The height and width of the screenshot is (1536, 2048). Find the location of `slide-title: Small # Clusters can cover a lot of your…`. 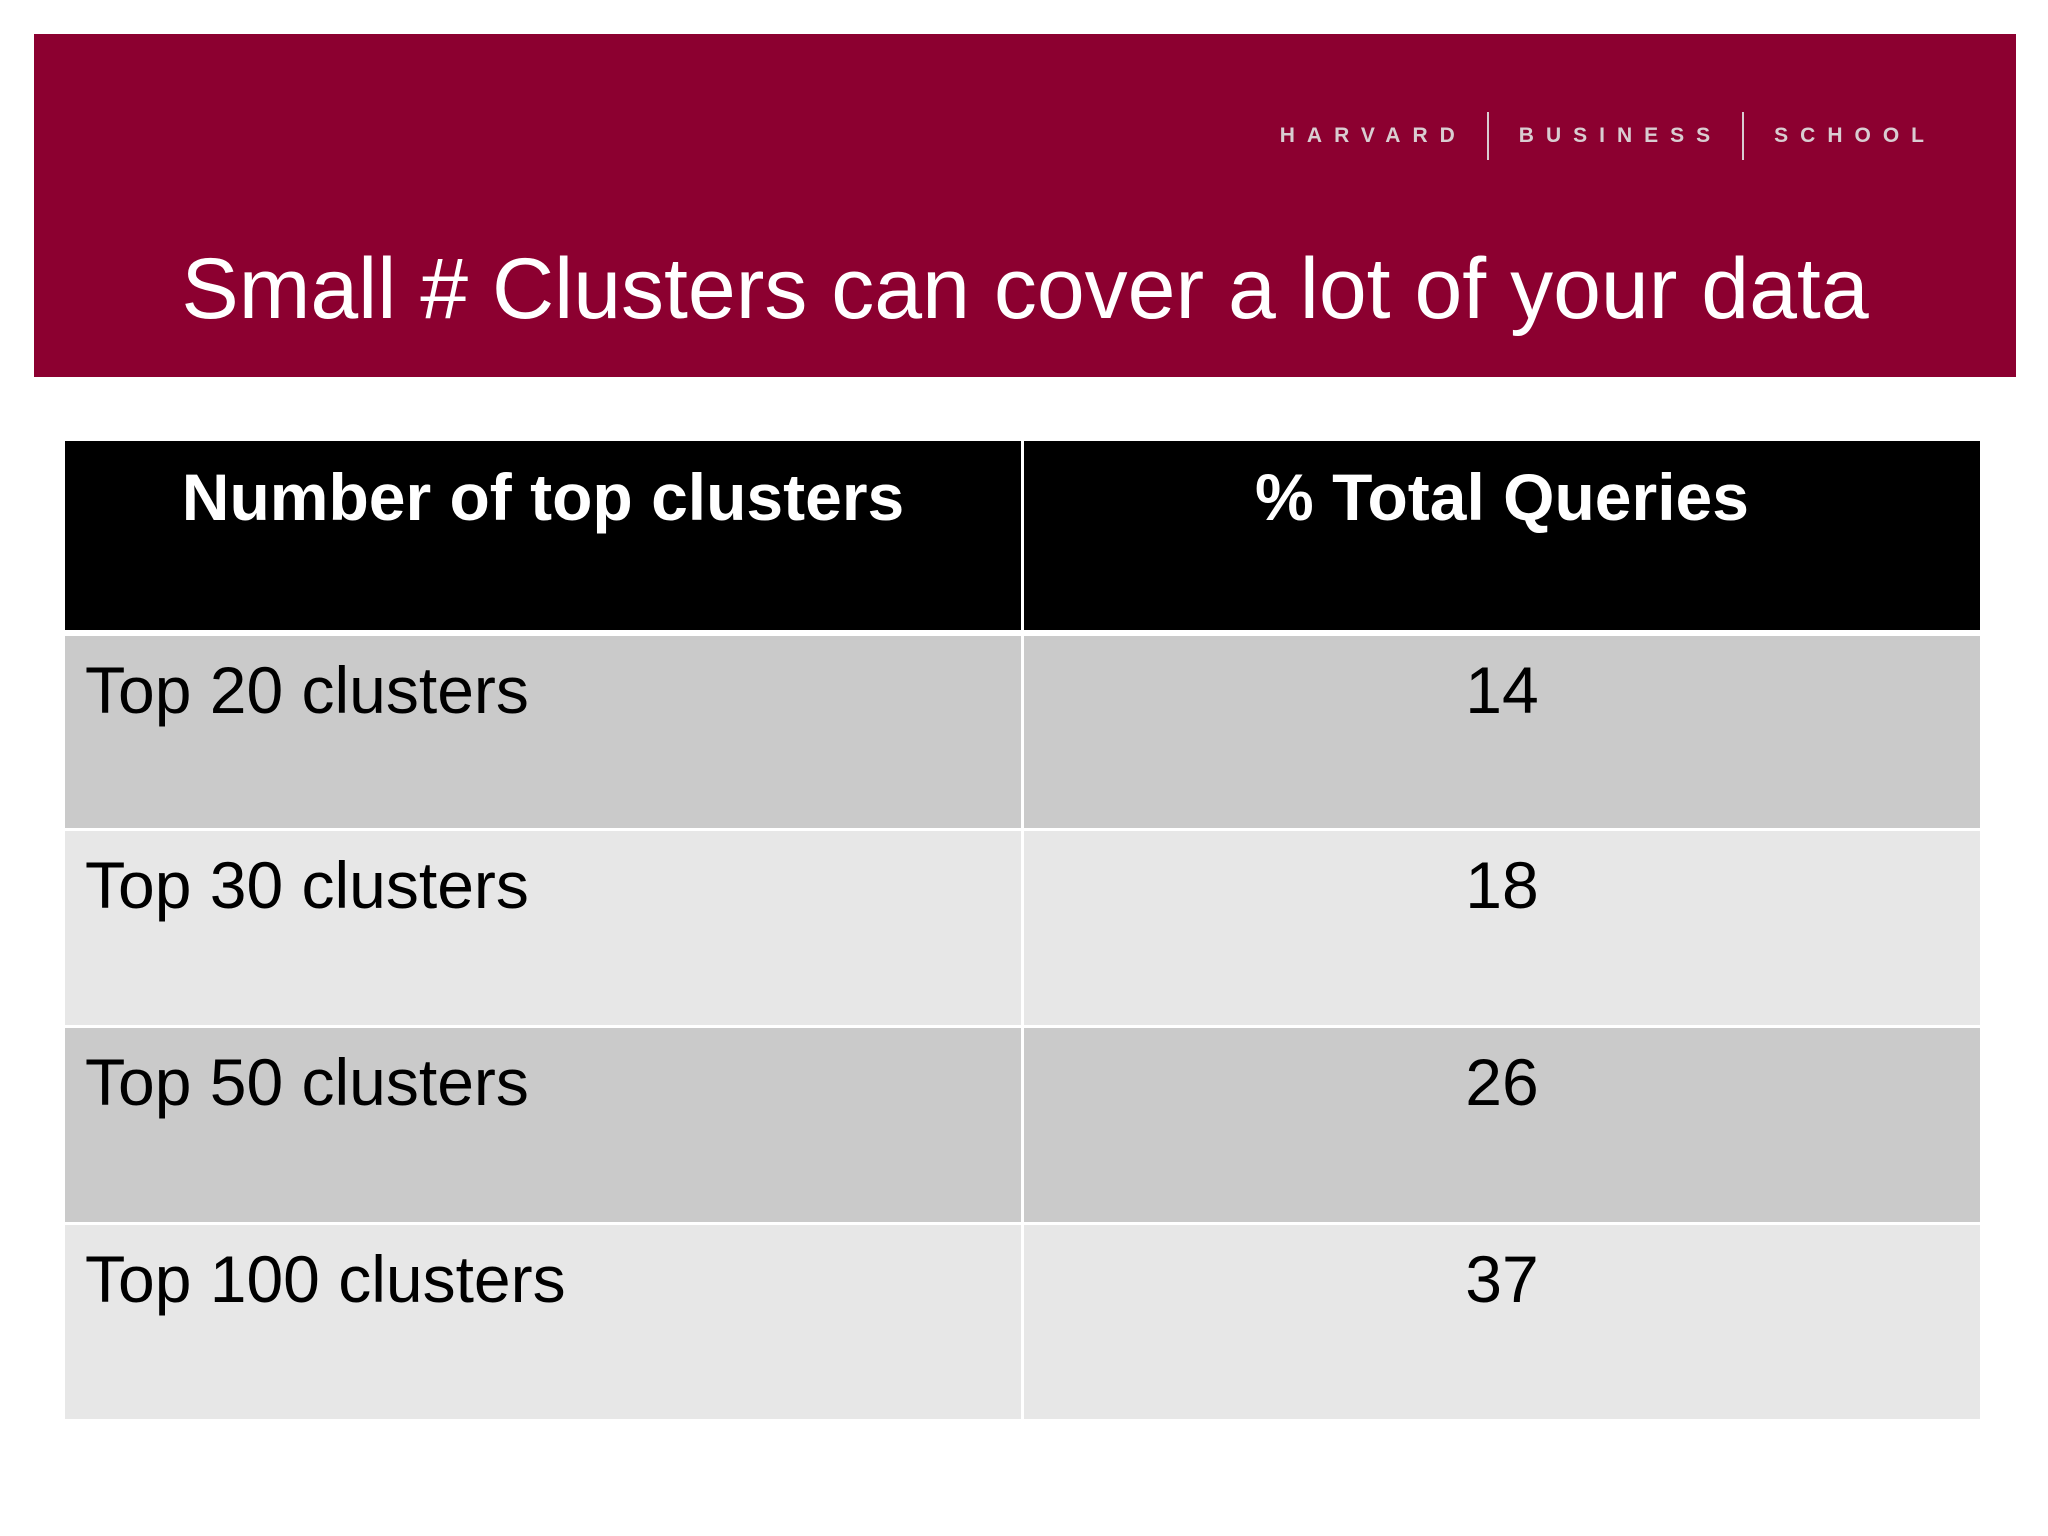

slide-title: Small # Clusters can cover a lot of your… is located at coordinates (1025, 289).